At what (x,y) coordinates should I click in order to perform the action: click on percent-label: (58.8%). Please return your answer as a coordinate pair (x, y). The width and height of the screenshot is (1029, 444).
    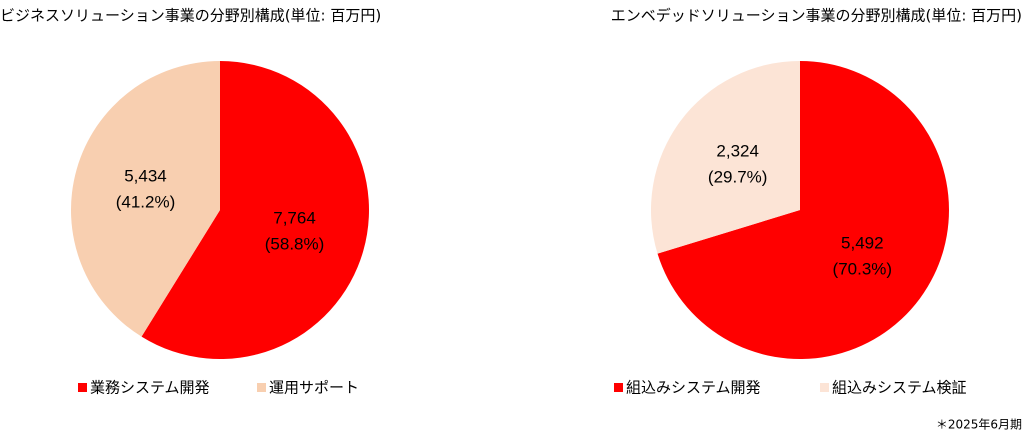
    Looking at the image, I should click on (295, 244).